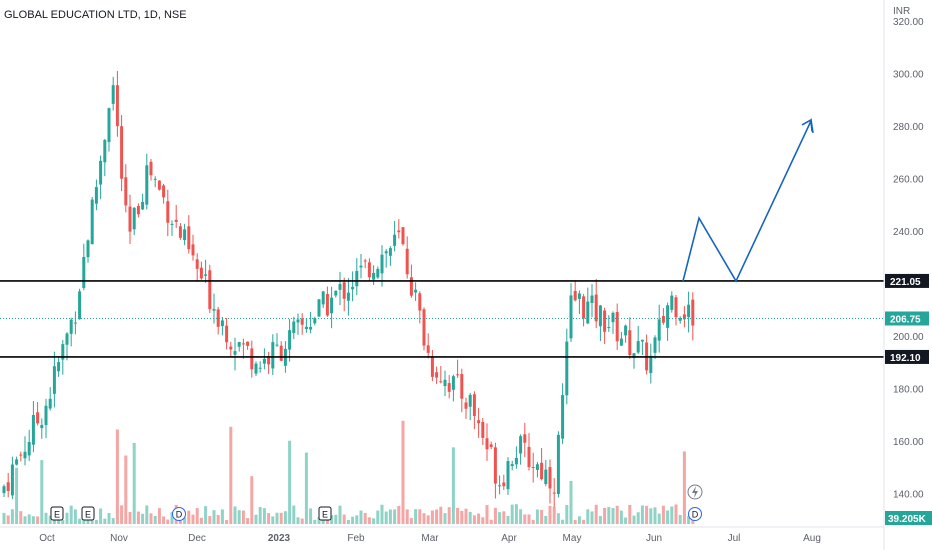  What do you see at coordinates (695, 492) in the screenshot?
I see `lightning-icon-glyph` at bounding box center [695, 492].